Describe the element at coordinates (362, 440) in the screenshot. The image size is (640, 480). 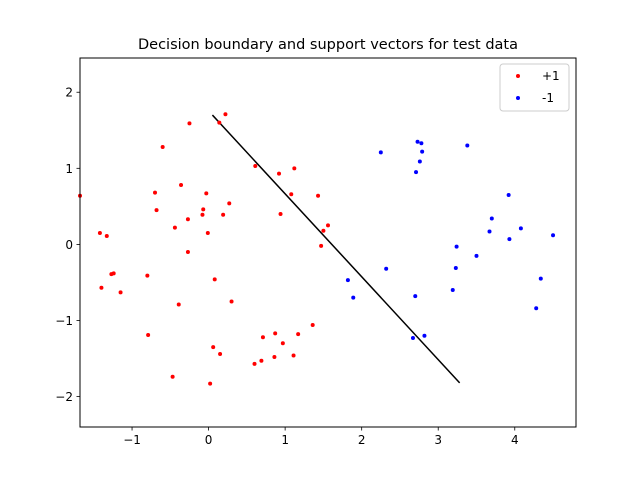
I see `x-tick-label: 2` at that location.